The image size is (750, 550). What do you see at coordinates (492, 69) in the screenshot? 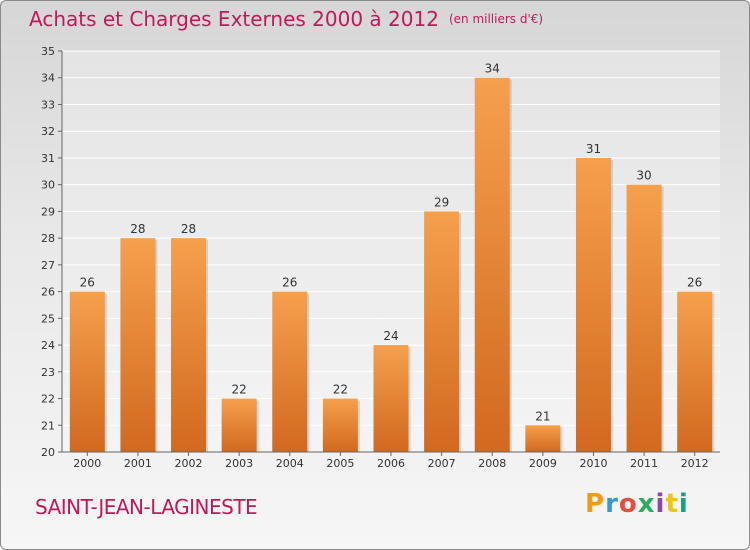
I see `data-label: 34` at bounding box center [492, 69].